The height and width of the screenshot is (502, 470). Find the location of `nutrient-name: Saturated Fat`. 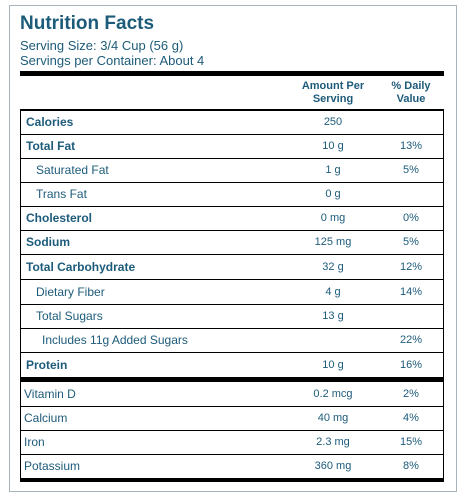

nutrient-name: Saturated Fat is located at coordinates (72, 170).